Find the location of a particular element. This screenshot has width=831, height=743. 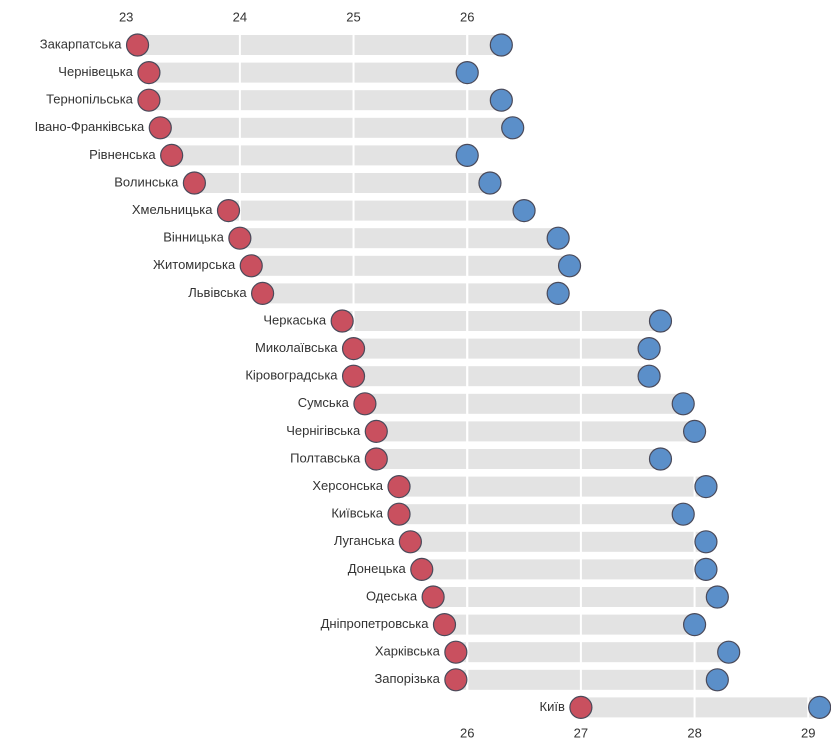

category-label: Київська is located at coordinates (357, 513).